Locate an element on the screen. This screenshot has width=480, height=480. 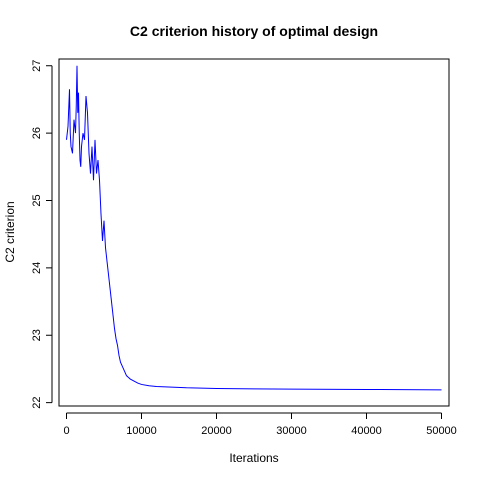
y-tick-label: 25 is located at coordinates (37, 200).